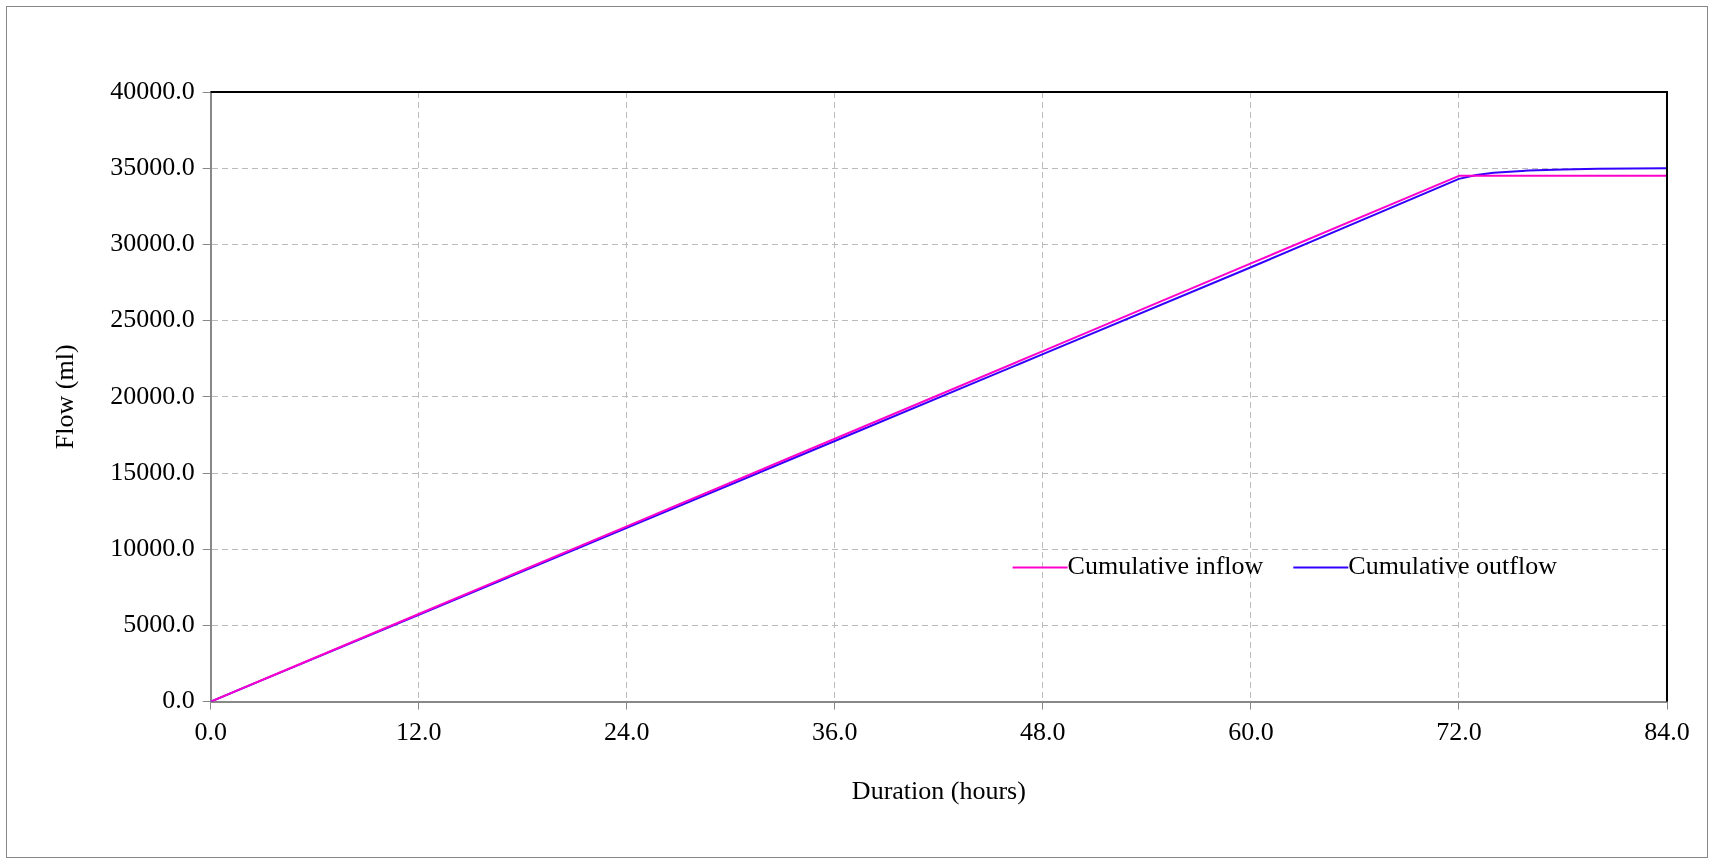 This screenshot has height=866, width=1715. Describe the element at coordinates (152, 90) in the screenshot. I see `y-tick-label: 40000.0` at that location.